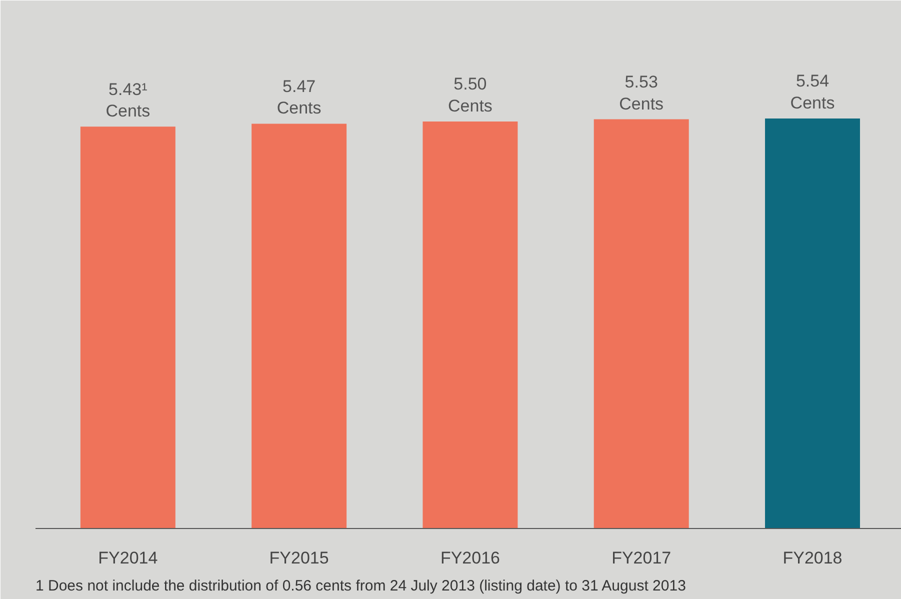  Describe the element at coordinates (128, 558) in the screenshot. I see `x-tick-label: FY2014` at that location.